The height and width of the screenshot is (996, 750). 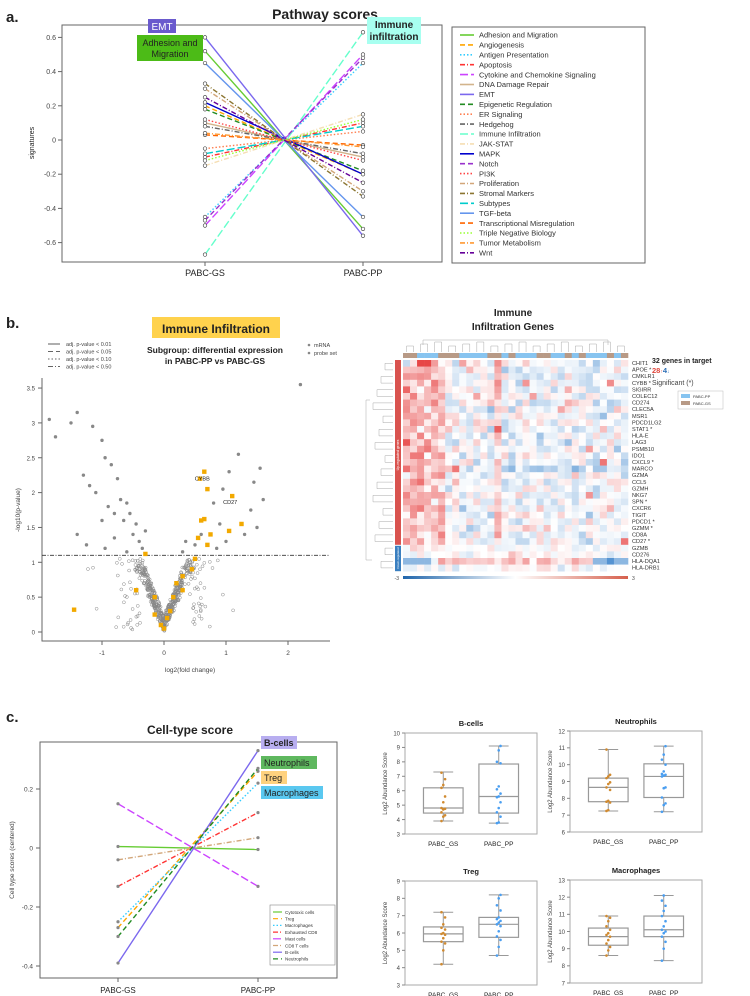 What do you see at coordinates (284, 140) in the screenshot?
I see `series-line` at bounding box center [284, 140].